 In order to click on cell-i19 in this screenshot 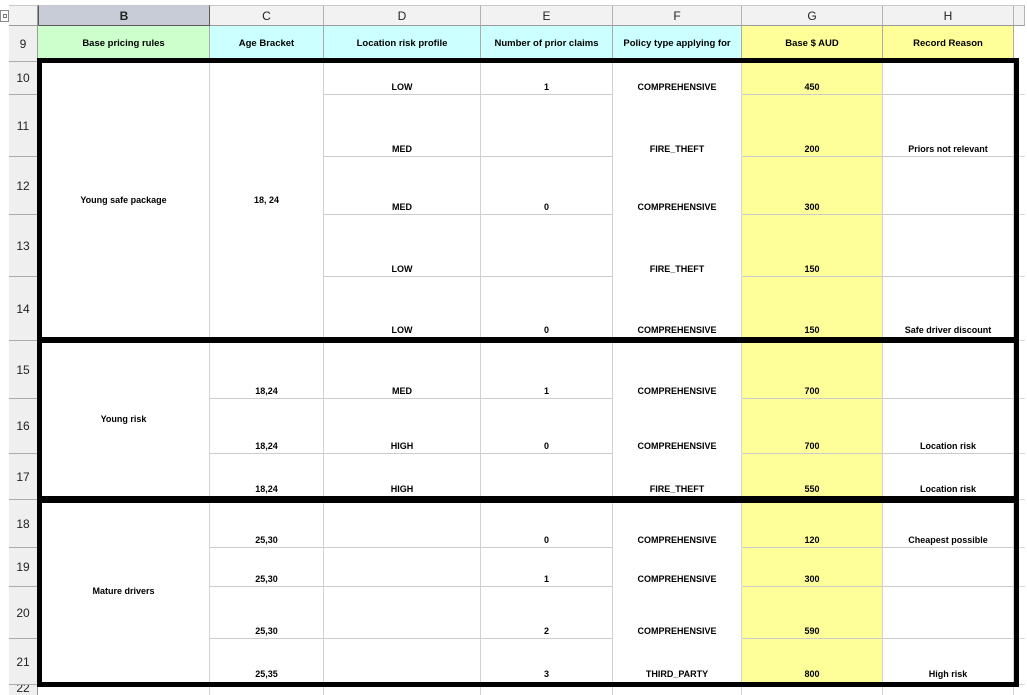, I will do `click(1019, 567)`.